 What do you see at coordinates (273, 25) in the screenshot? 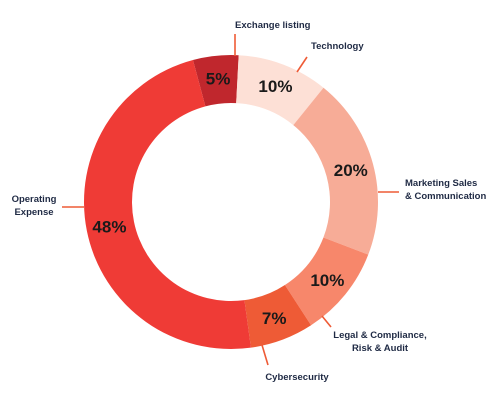
I see `slice-category-label: Exchange listing` at bounding box center [273, 25].